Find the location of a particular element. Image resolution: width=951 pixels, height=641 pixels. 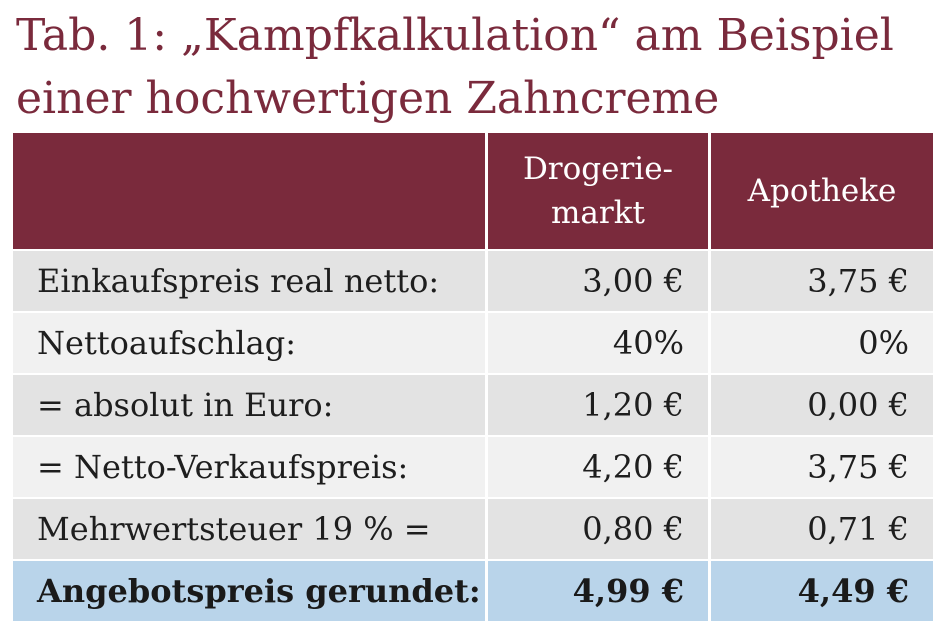

row-label-einkaufspreis: Einkaufspreis real netto: is located at coordinates (249, 281).